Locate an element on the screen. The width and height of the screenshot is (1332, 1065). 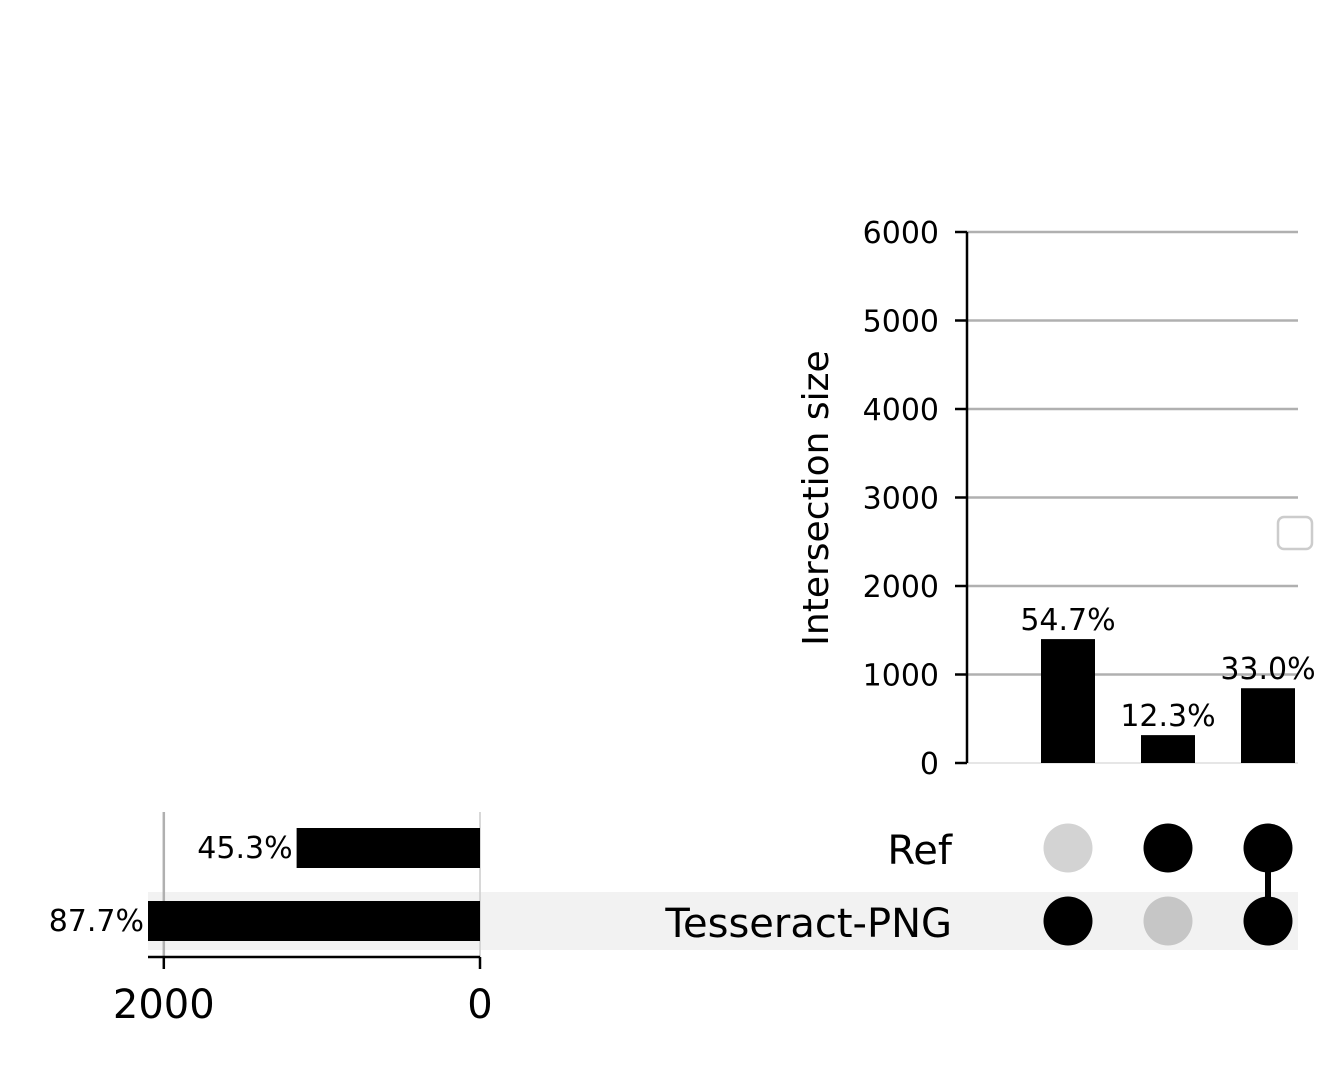
intersection-percent-label: 12.3% is located at coordinates (1167, 716).